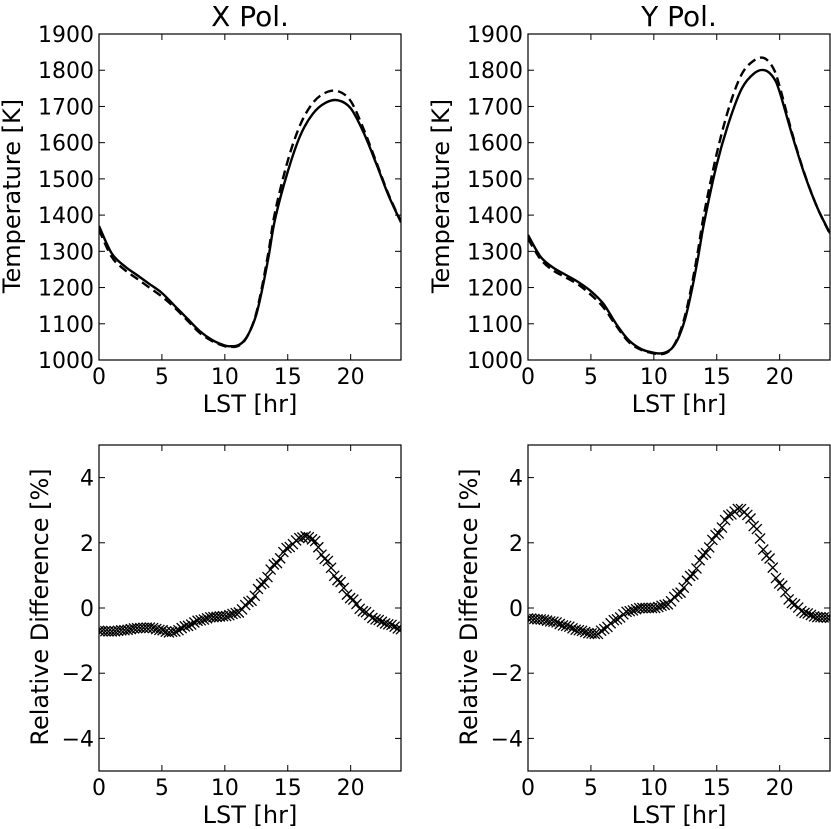  Describe the element at coordinates (66, 361) in the screenshot. I see `y-tick-label: 1000` at that location.